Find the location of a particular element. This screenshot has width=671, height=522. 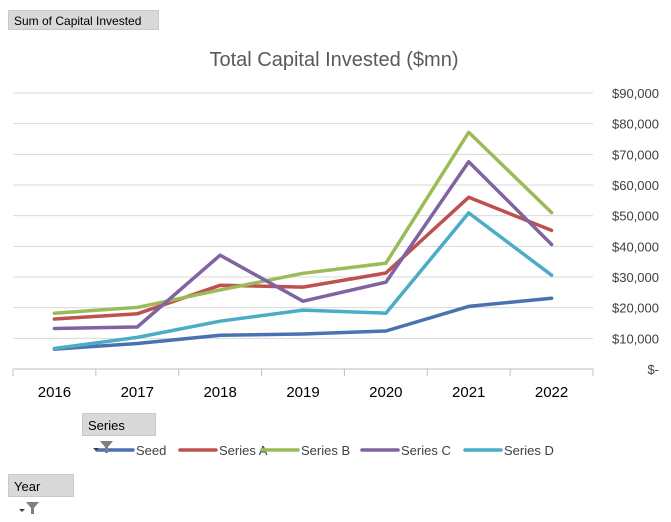

x-tick-label: 2019 is located at coordinates (302, 392).